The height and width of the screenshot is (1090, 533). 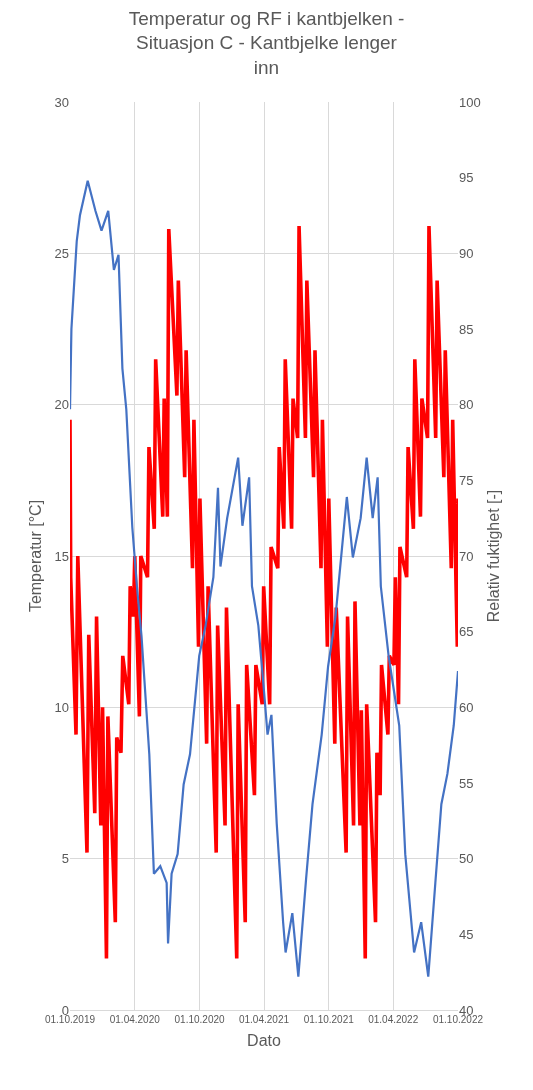 What do you see at coordinates (466, 329) in the screenshot?
I see `y2-tick-label: 85` at bounding box center [466, 329].